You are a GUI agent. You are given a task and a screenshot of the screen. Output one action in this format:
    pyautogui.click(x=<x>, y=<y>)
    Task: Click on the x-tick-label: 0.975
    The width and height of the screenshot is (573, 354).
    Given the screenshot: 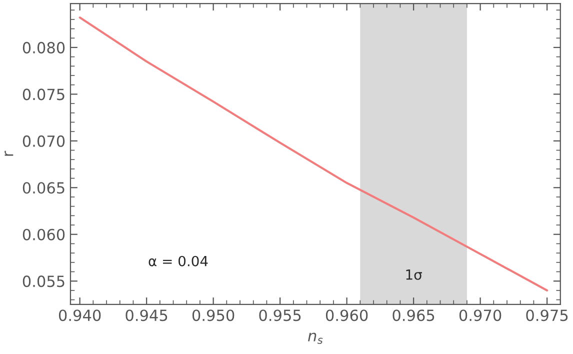 What is the action you would take?
    pyautogui.click(x=547, y=316)
    